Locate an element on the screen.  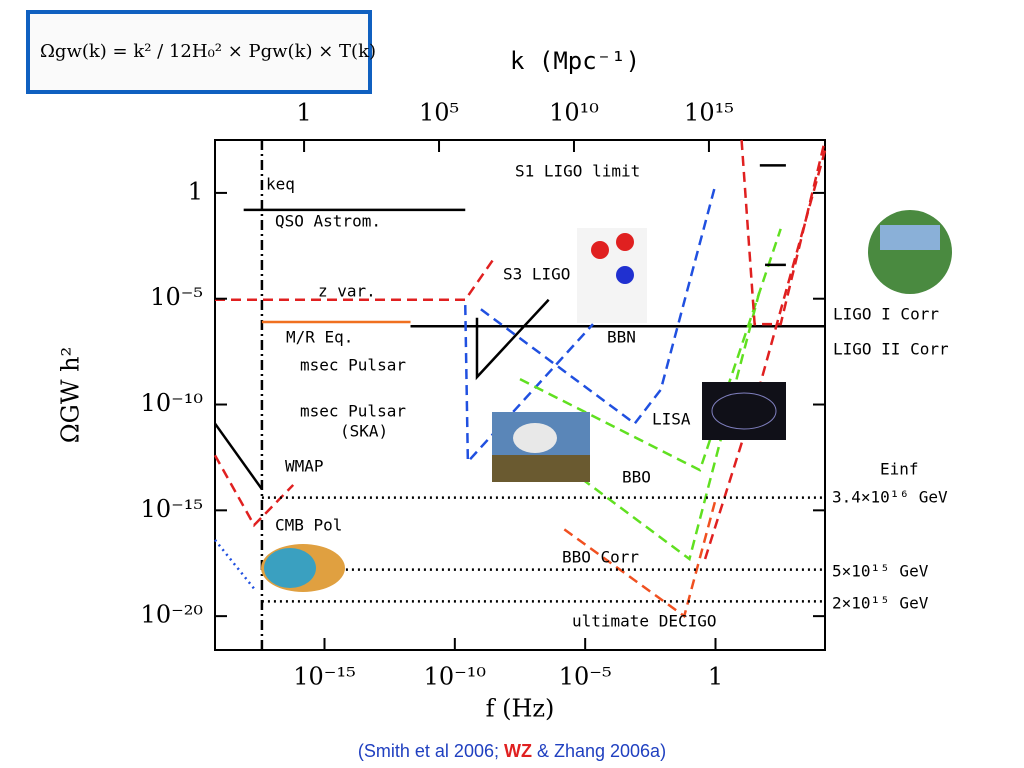
y-tick-label: 10⁻²⁰ is located at coordinates (172, 615).